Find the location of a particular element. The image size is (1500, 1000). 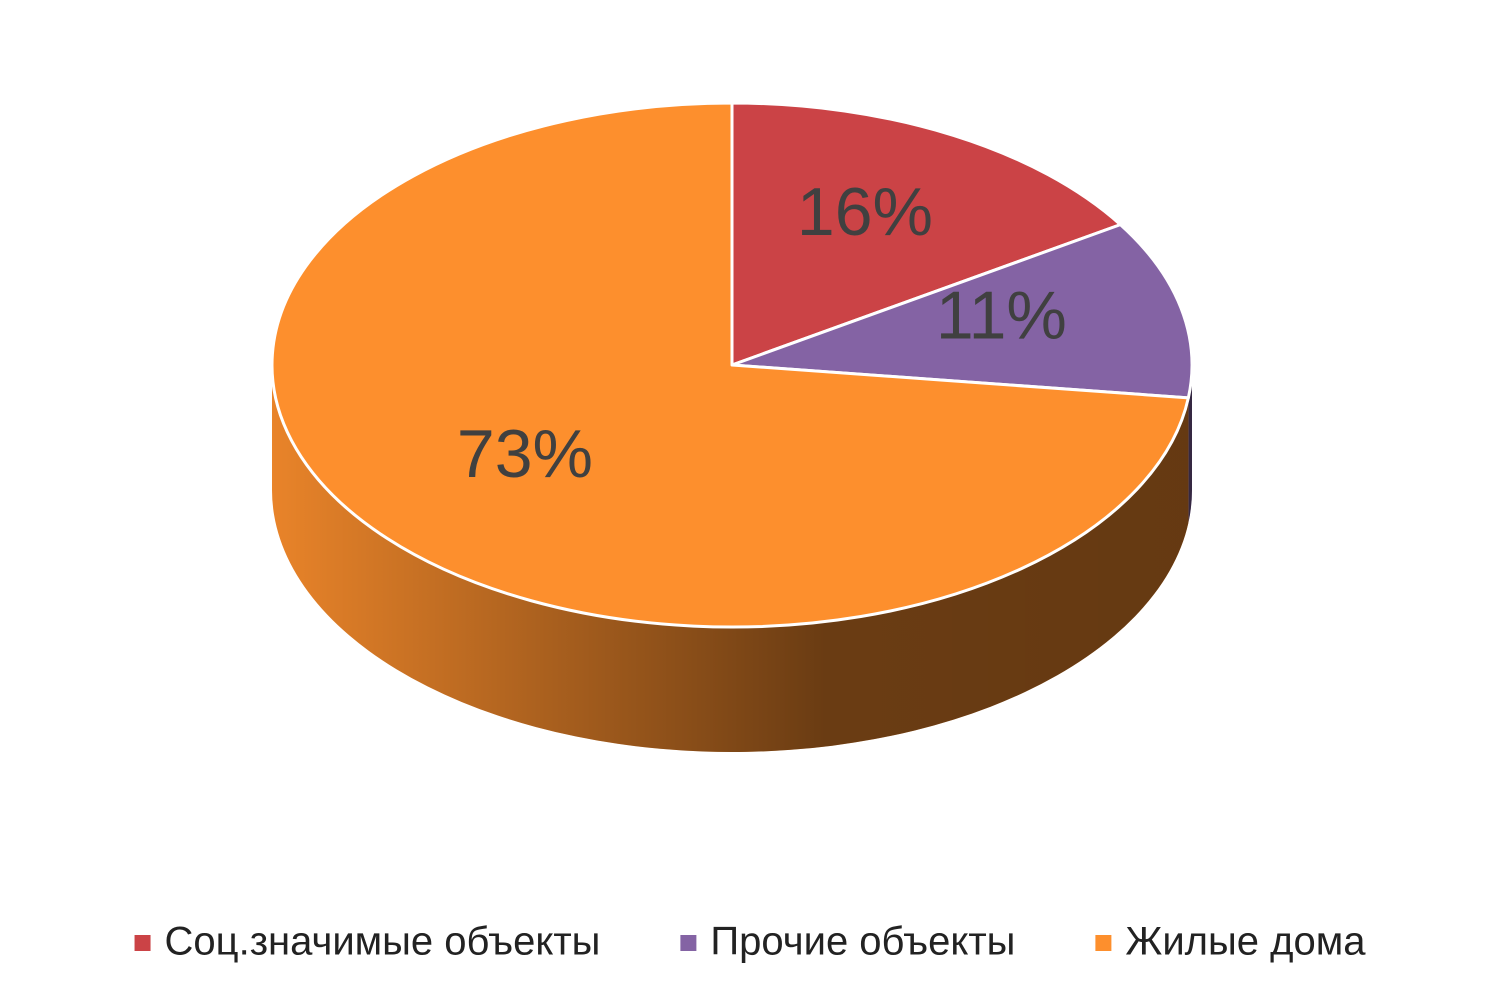

legend-label: Жилые дома is located at coordinates (1245, 942).